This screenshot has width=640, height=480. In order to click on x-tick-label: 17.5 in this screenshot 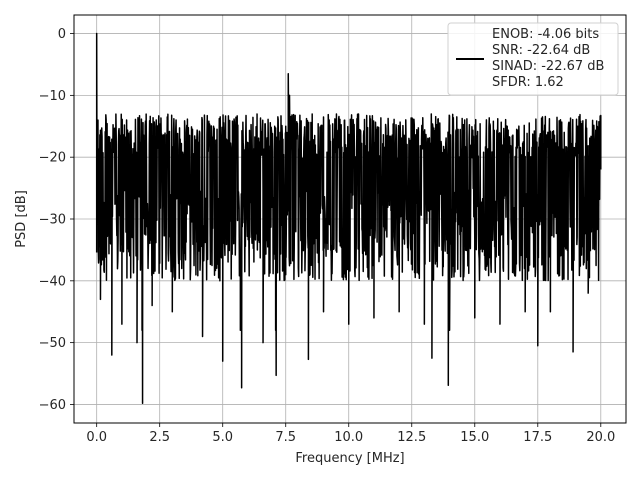, I will do `click(537, 437)`.